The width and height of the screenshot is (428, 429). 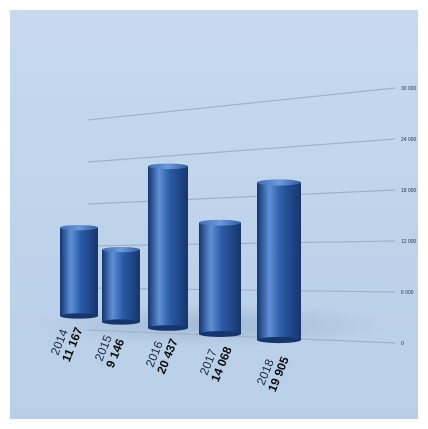 I want to click on y-tick-label: 18 000, so click(x=409, y=191).